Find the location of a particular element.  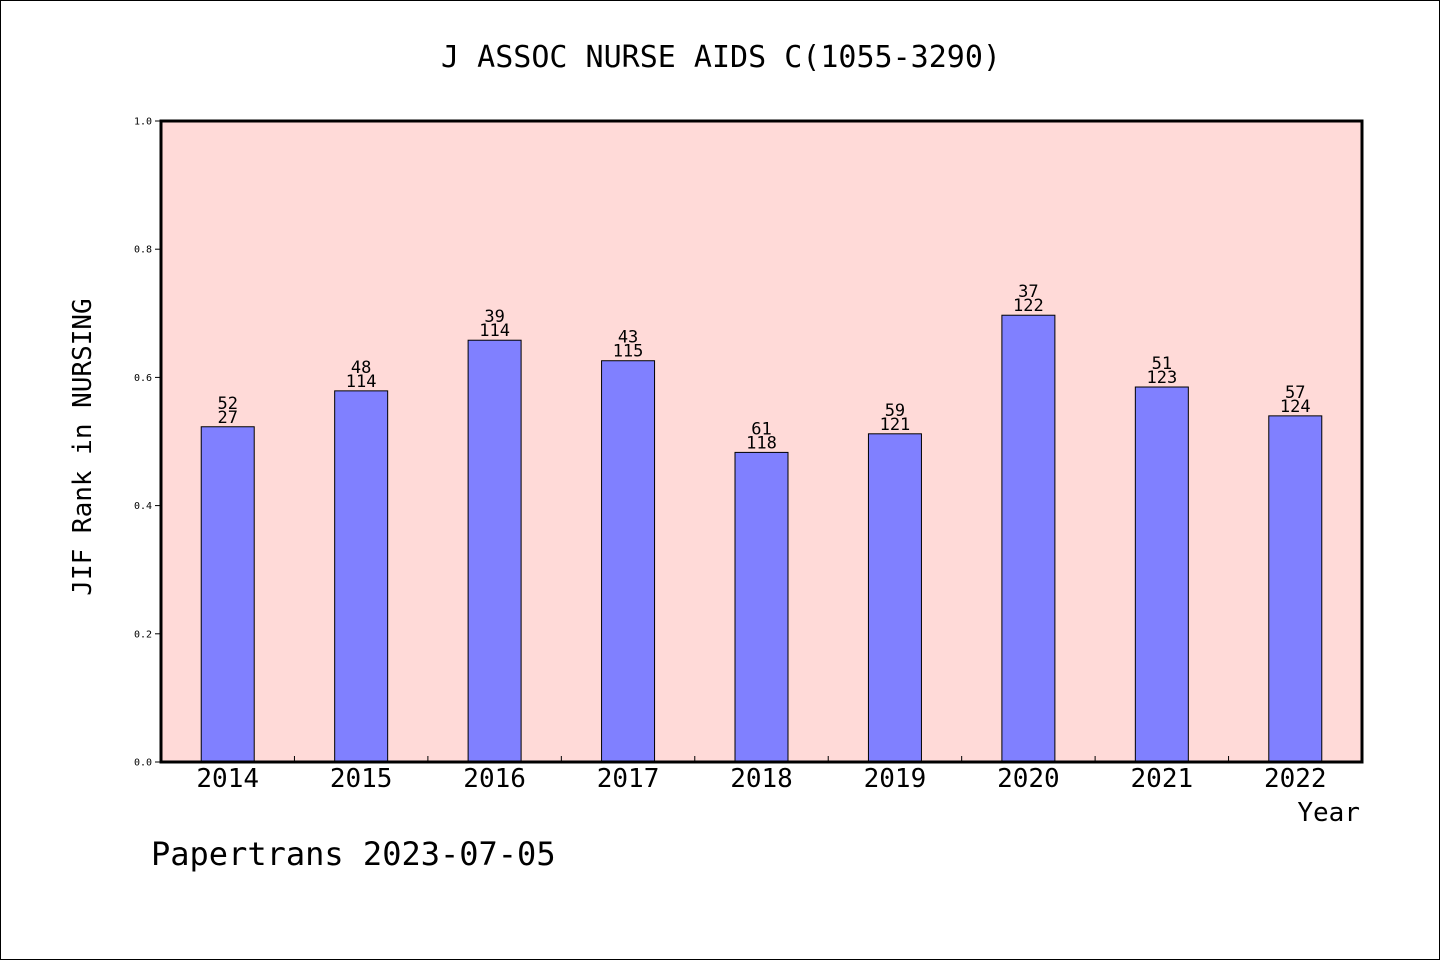

bar-rank-label: 37 is located at coordinates (1028, 292).